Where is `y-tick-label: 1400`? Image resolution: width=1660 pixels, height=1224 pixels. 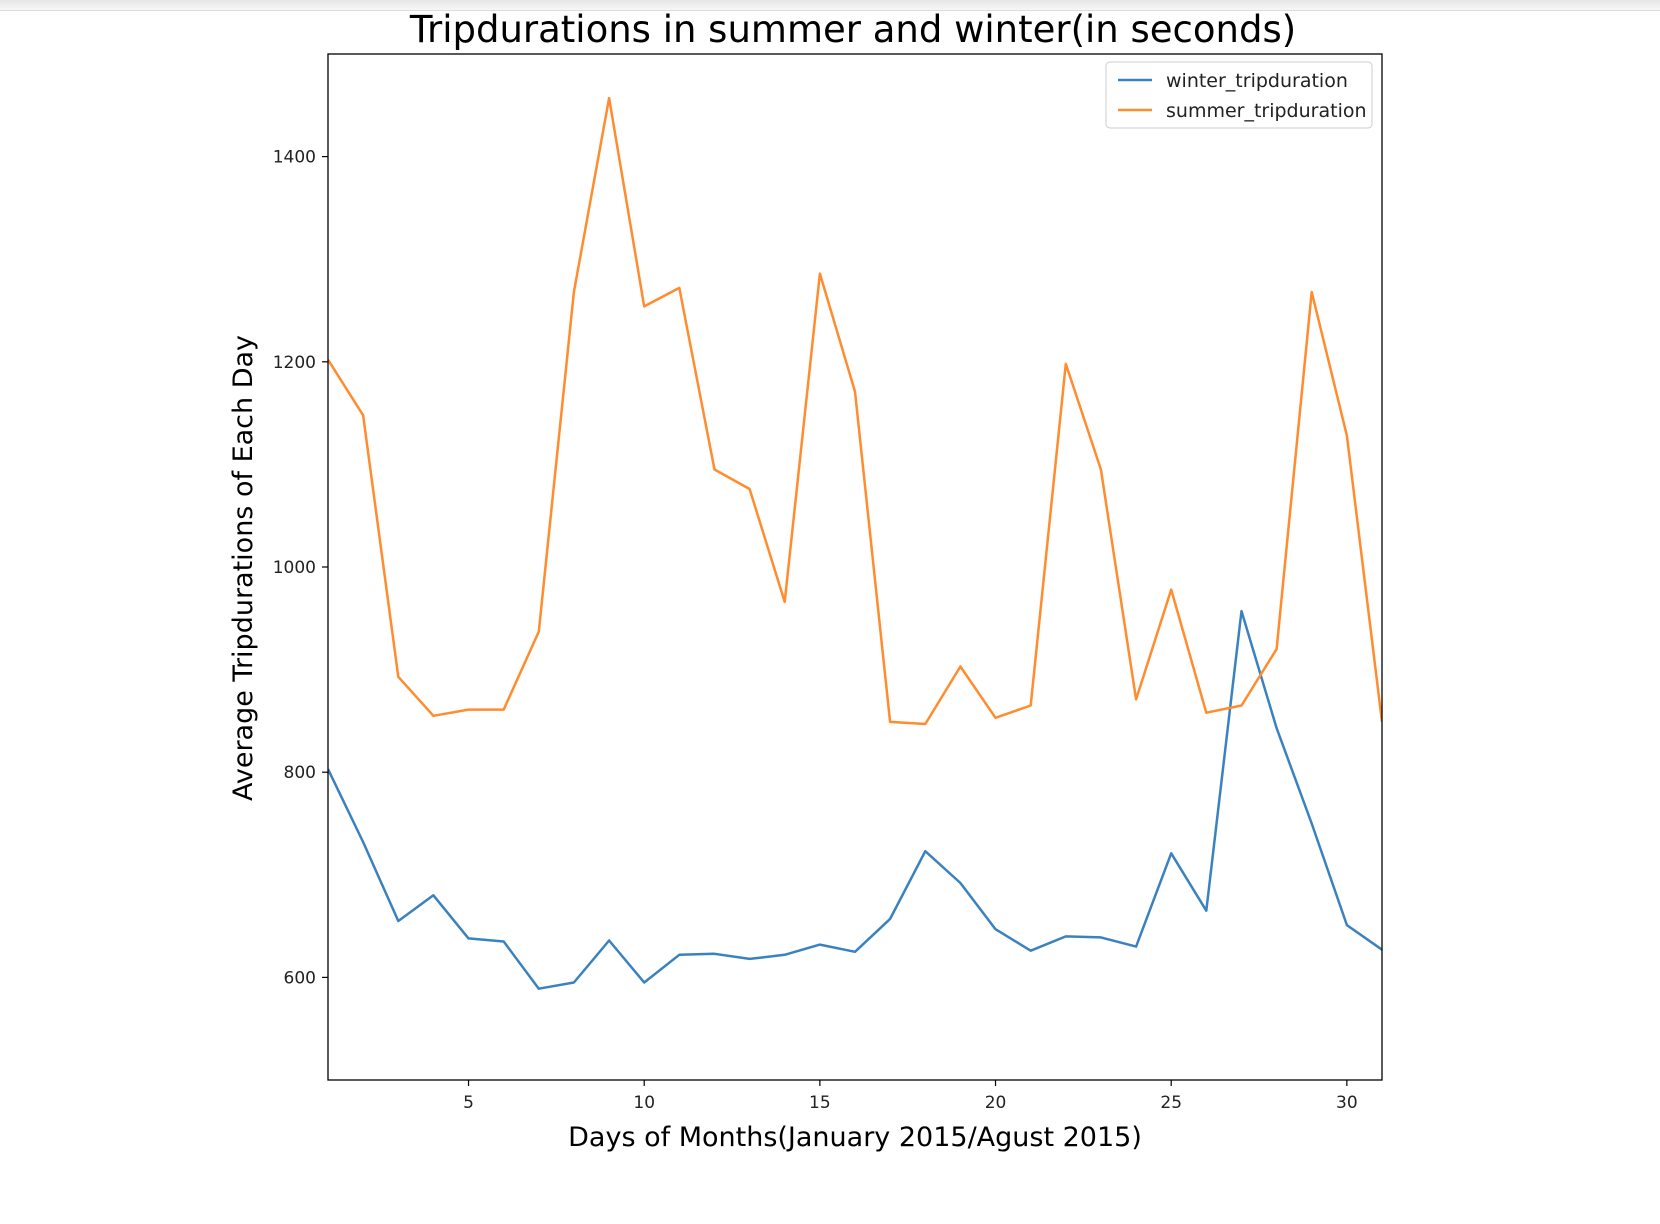
y-tick-label: 1400 is located at coordinates (294, 158).